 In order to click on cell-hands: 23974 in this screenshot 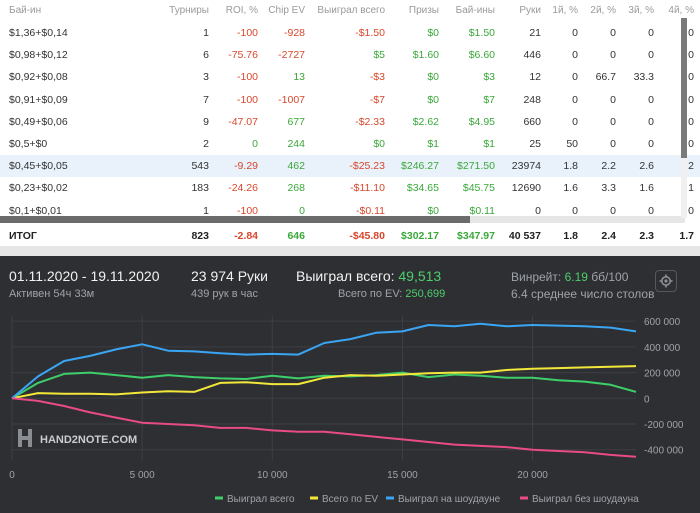, I will do `click(526, 166)`.